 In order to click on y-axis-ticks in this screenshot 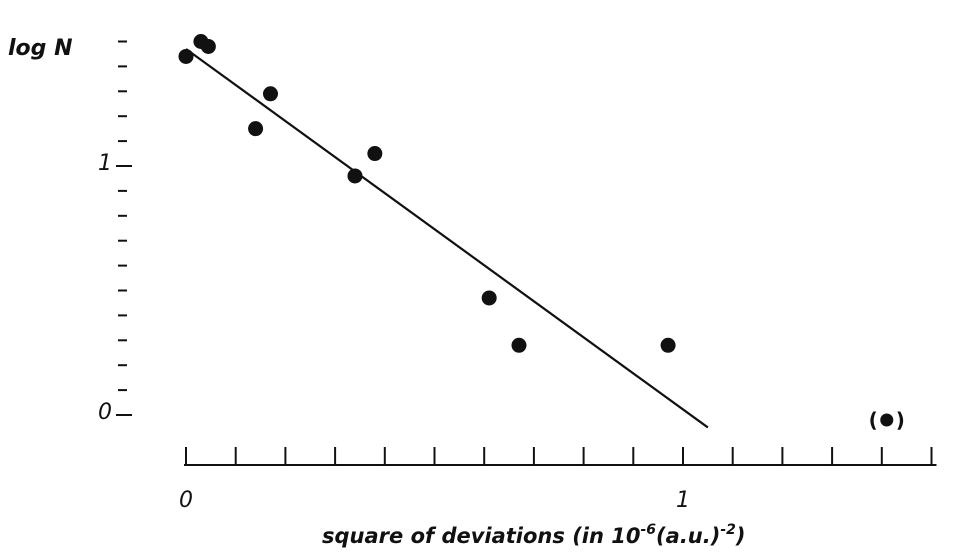, I will do `click(124, 228)`.